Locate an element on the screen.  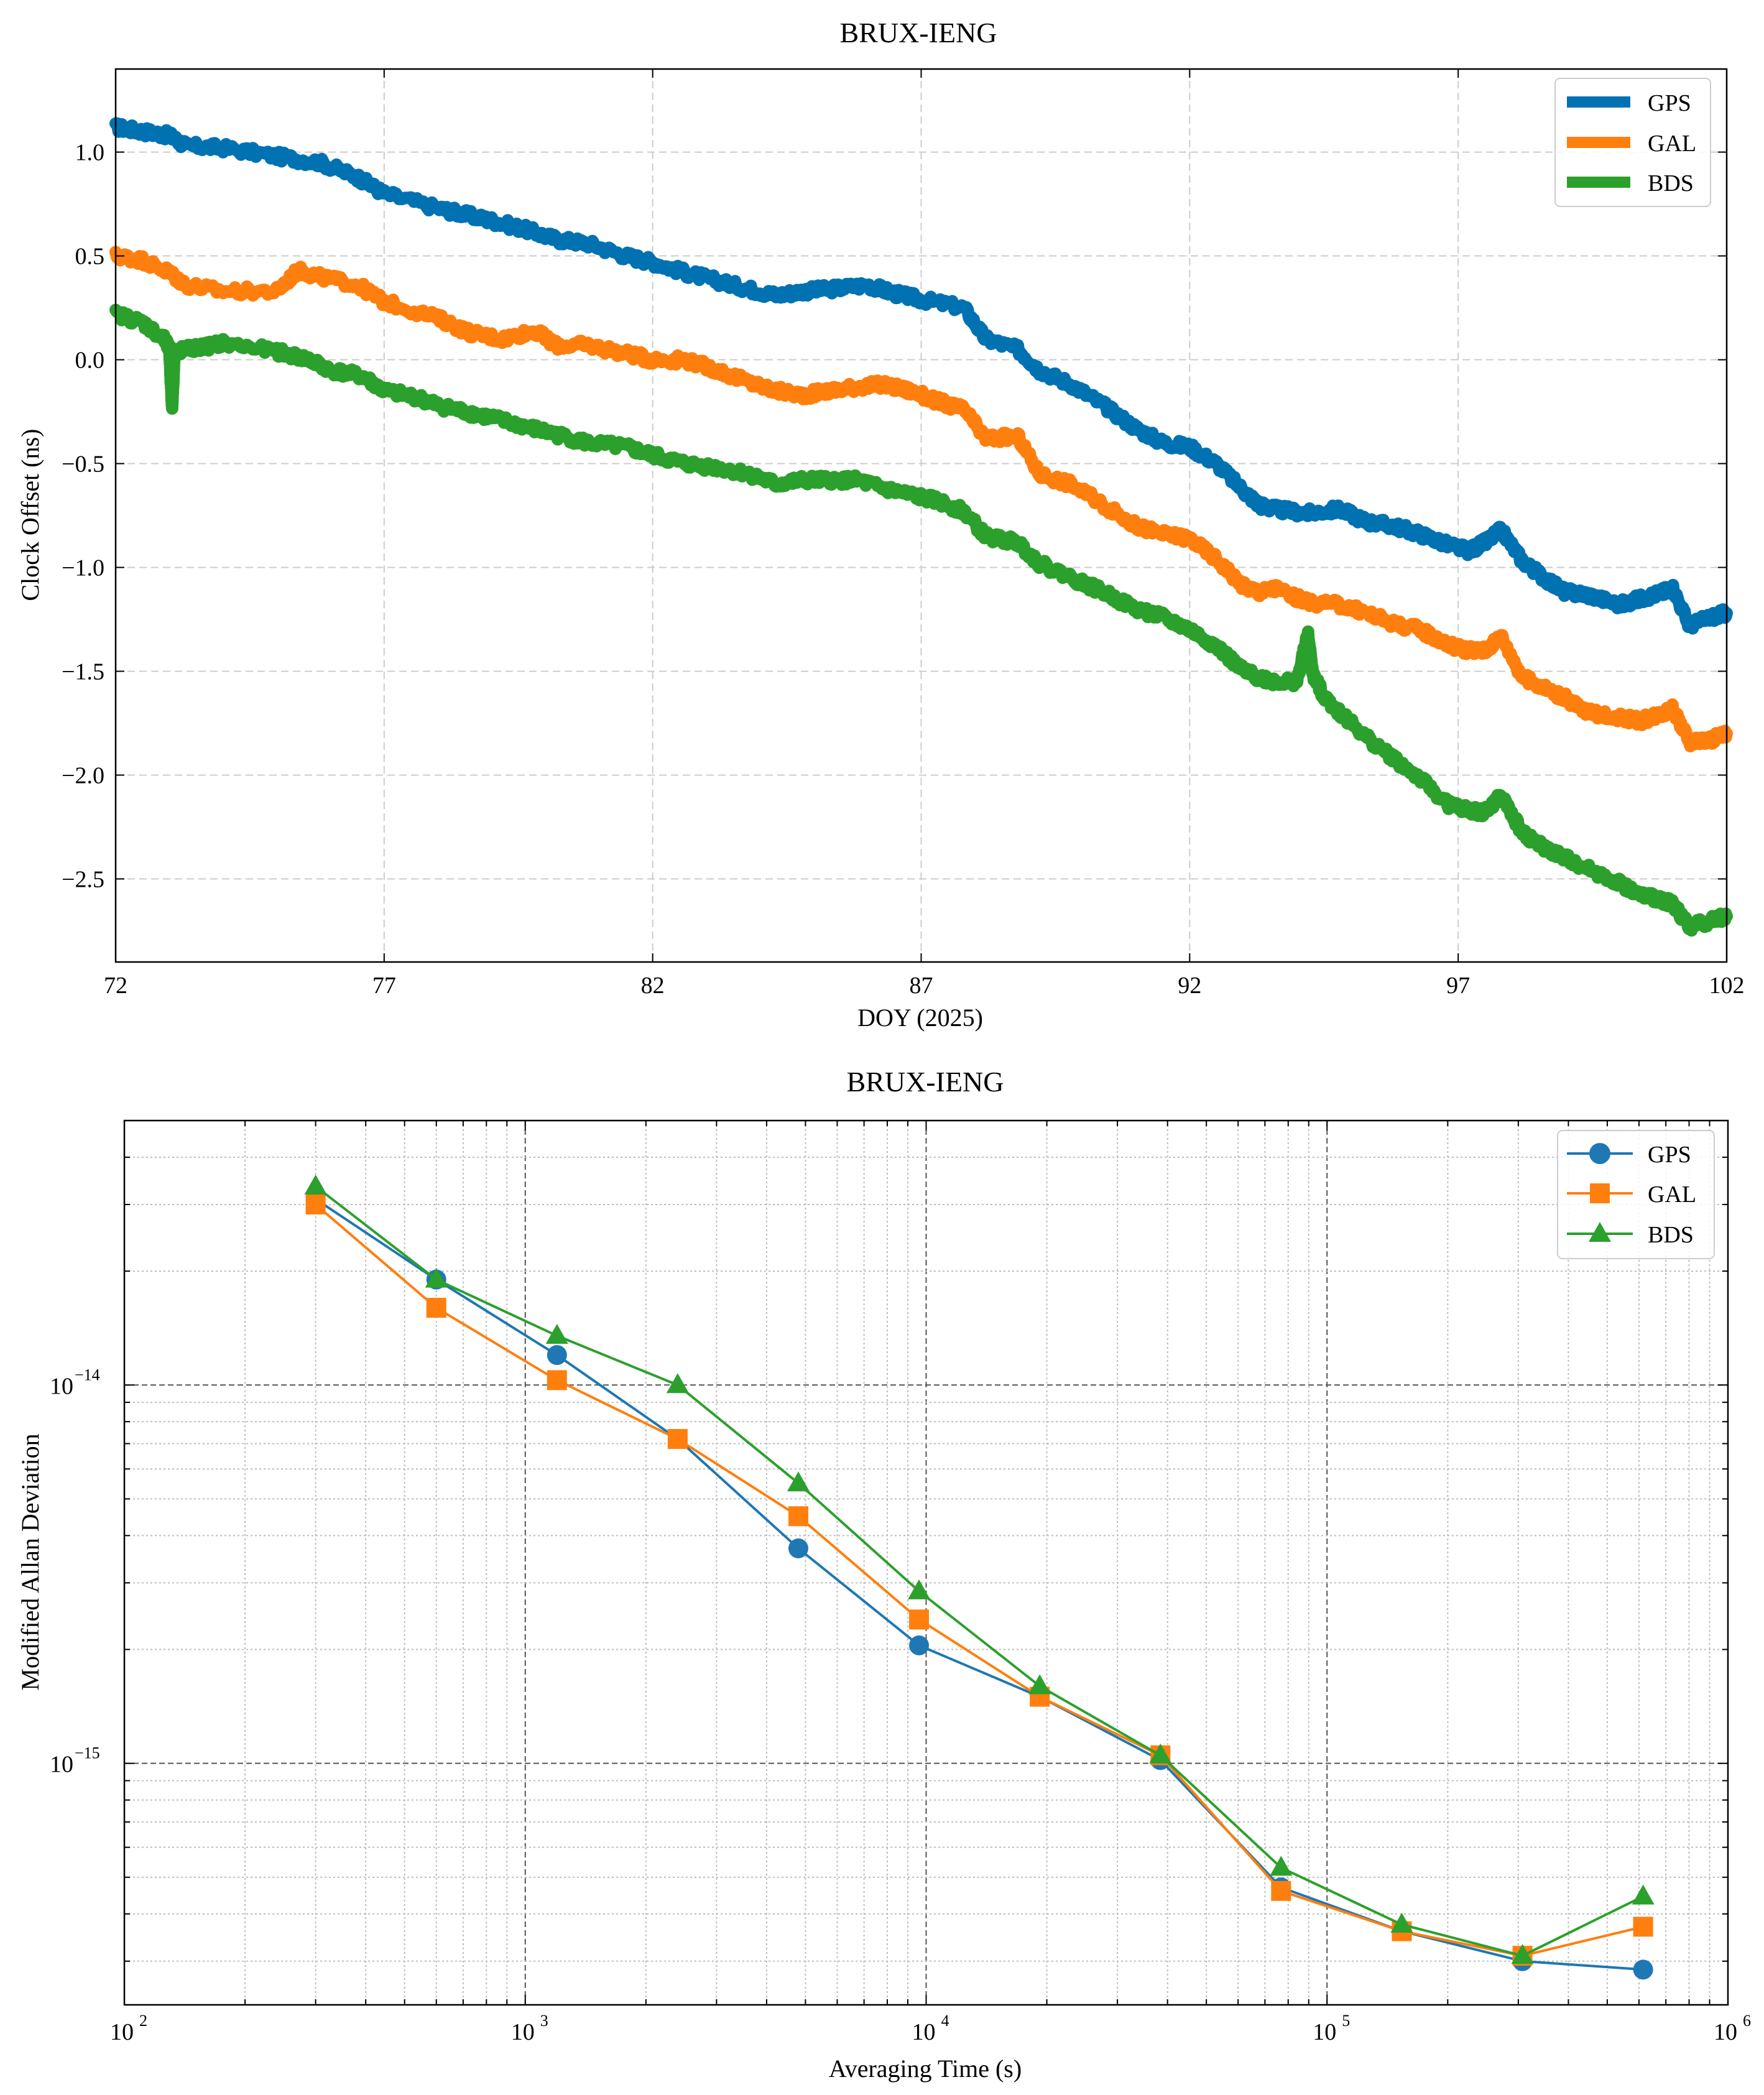
x-tick-exponent: 2 is located at coordinates (143, 2021).